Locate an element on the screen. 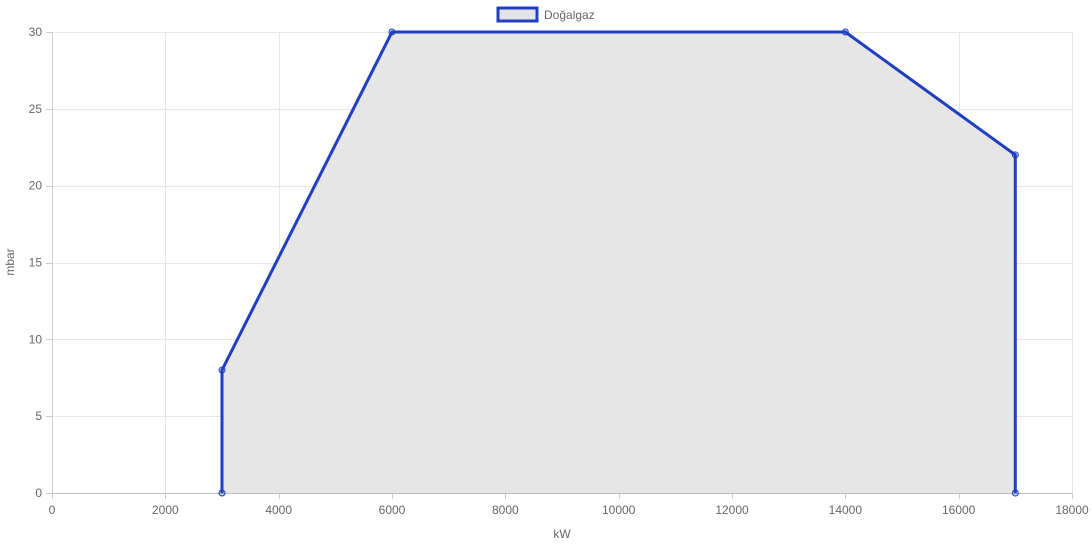 The width and height of the screenshot is (1092, 546). y-tick-label: 15 is located at coordinates (36, 263).